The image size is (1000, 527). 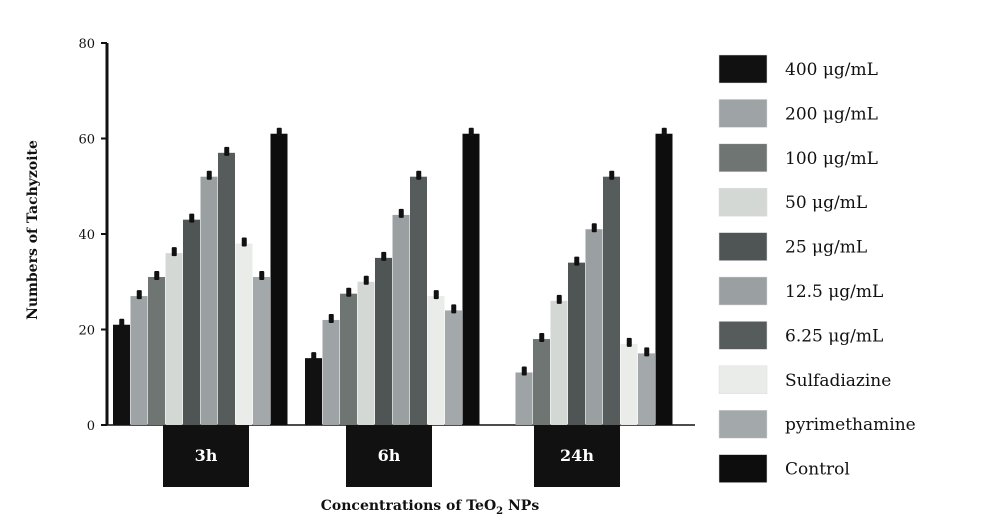 I want to click on legend-label: pyrimethamine, so click(x=850, y=425).